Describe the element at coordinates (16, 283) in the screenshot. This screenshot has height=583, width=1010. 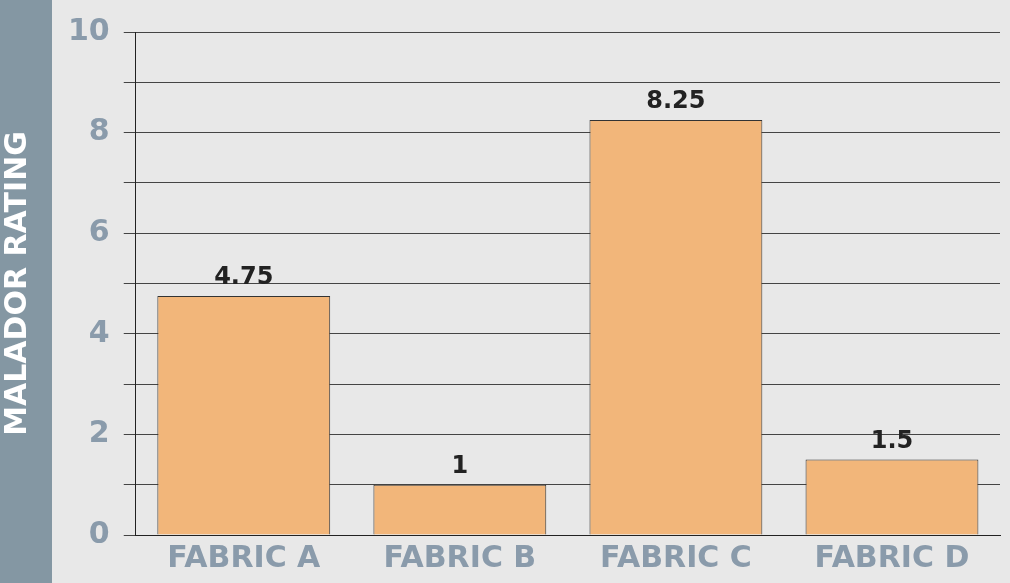
I see `y-axis-title: MALADOR RATING` at that location.